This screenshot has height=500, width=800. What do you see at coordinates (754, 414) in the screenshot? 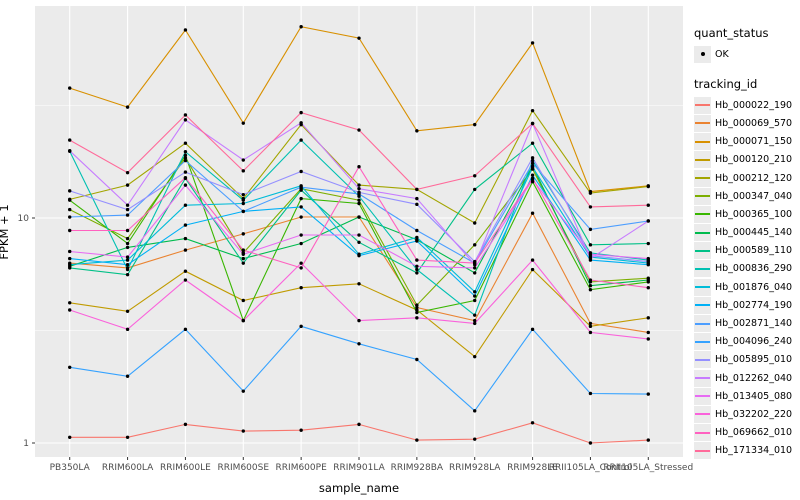
I see `legend-label: Hb_032202_220` at bounding box center [754, 414].